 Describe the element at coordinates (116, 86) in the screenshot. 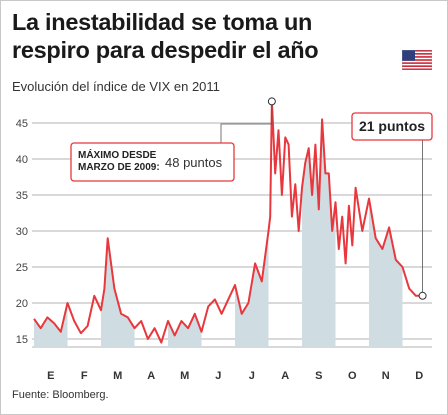

I see `chart-subtitle: Evolución del índice de VIX en 2011` at that location.